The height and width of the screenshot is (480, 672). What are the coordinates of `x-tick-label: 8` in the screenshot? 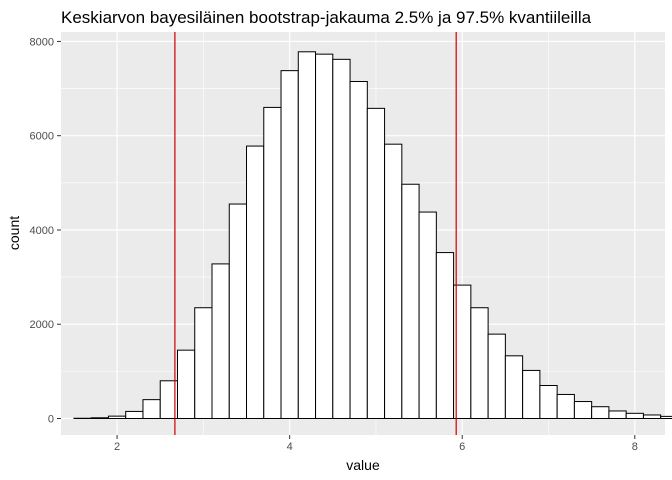 It's located at (635, 447).